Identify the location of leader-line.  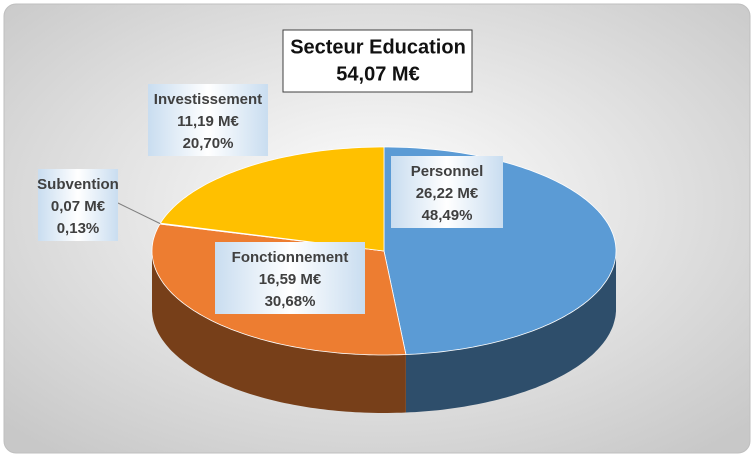
(139, 213).